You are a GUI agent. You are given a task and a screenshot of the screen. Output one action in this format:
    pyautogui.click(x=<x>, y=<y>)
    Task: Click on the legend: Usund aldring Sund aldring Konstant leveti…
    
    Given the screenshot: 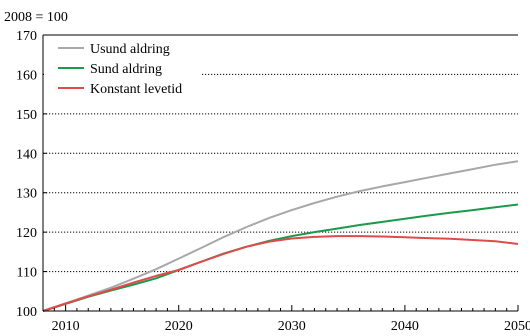 What is the action you would take?
    pyautogui.click(x=123, y=67)
    